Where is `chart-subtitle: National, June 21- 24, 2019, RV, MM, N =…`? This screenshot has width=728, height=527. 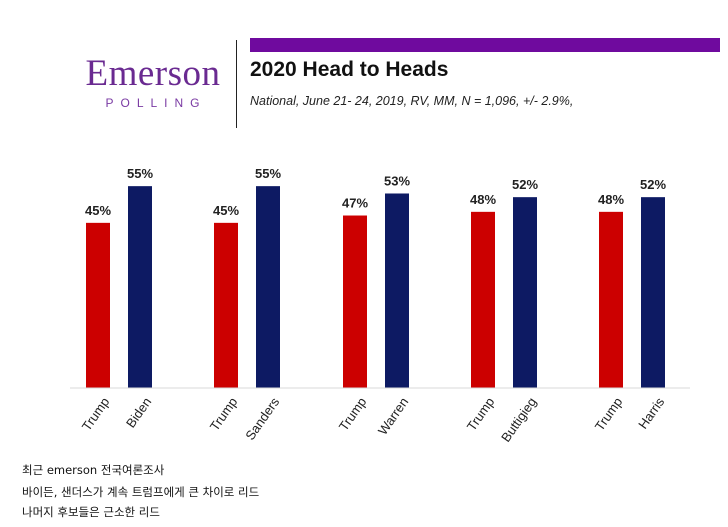
chart-subtitle: National, June 21- 24, 2019, RV, MM, N =… is located at coordinates (412, 101).